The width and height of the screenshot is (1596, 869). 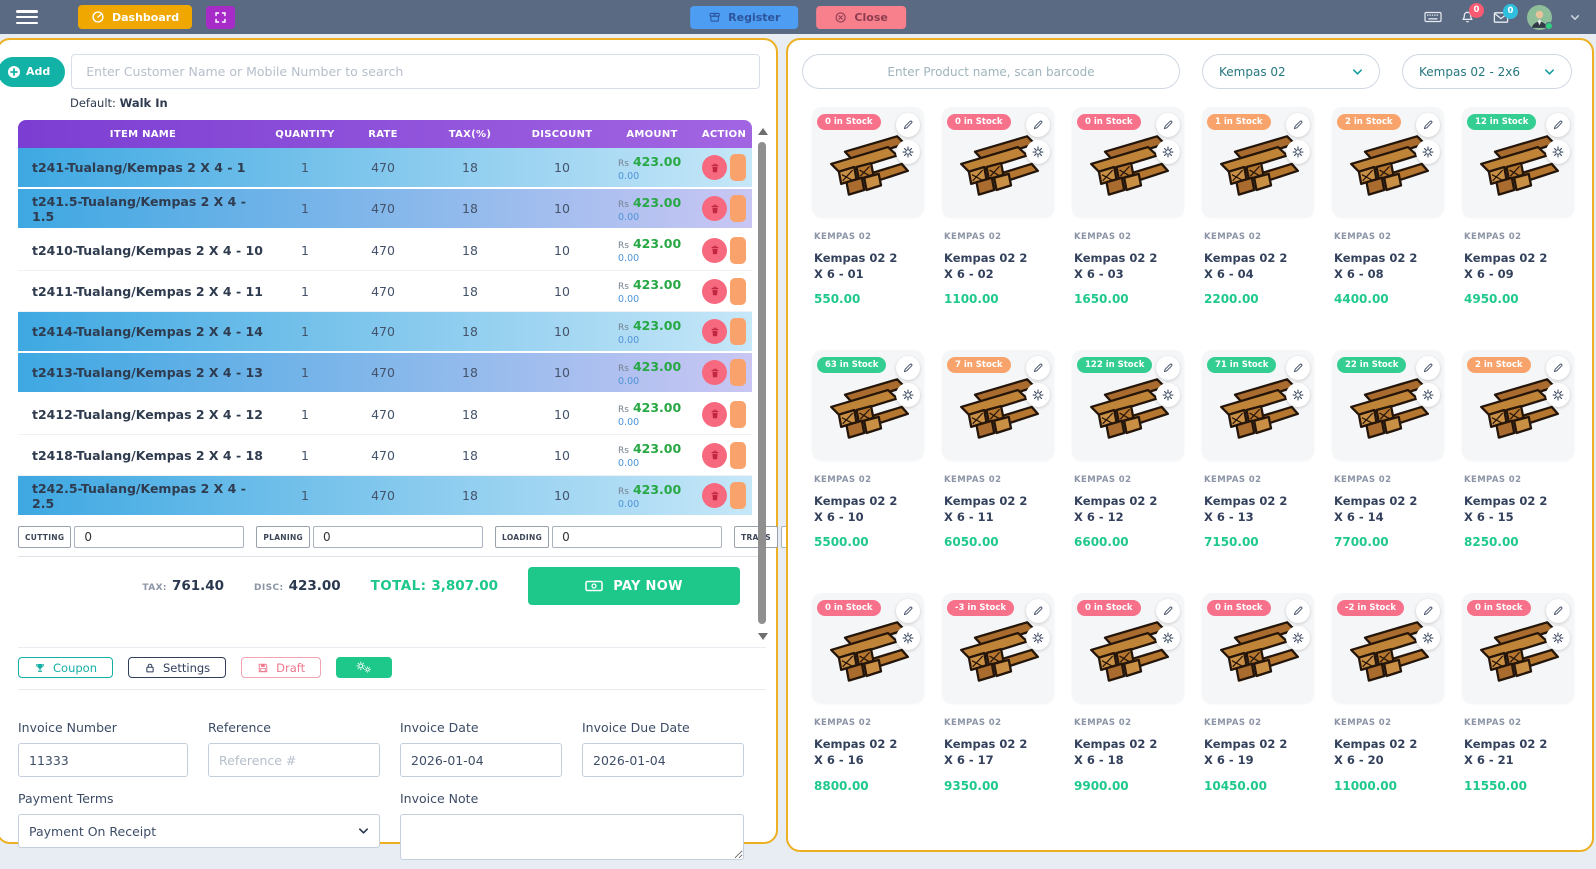 I want to click on user-avatar, so click(x=1540, y=17).